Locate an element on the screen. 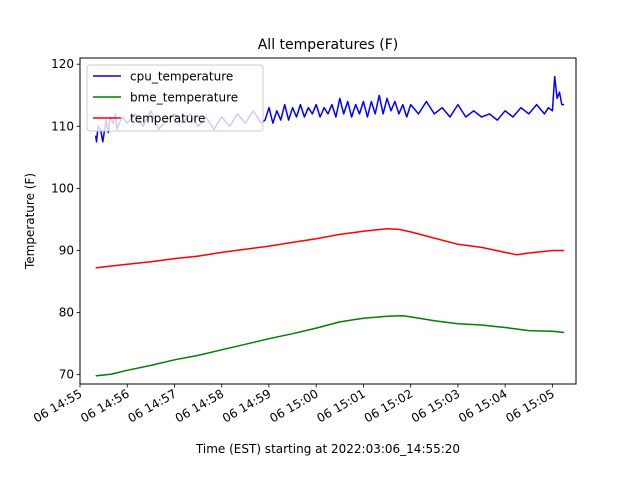 The width and height of the screenshot is (640, 484). y-tick-label: 90 is located at coordinates (66, 250).